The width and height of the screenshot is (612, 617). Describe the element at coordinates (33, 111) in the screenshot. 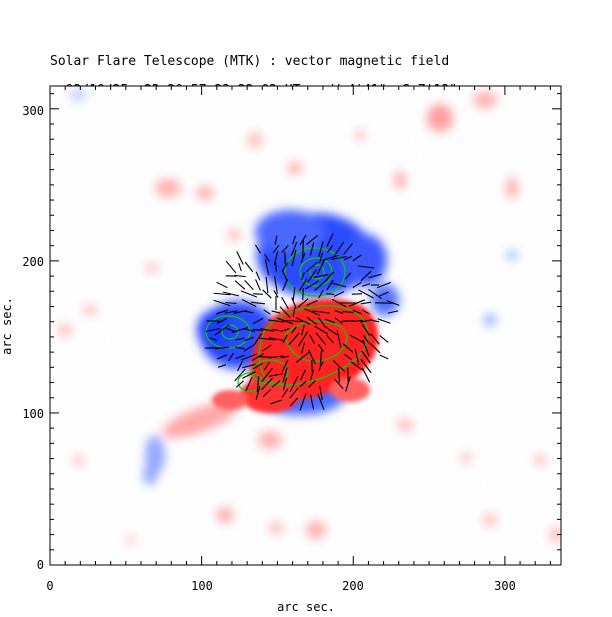

I see `y-tick-label: 300` at that location.